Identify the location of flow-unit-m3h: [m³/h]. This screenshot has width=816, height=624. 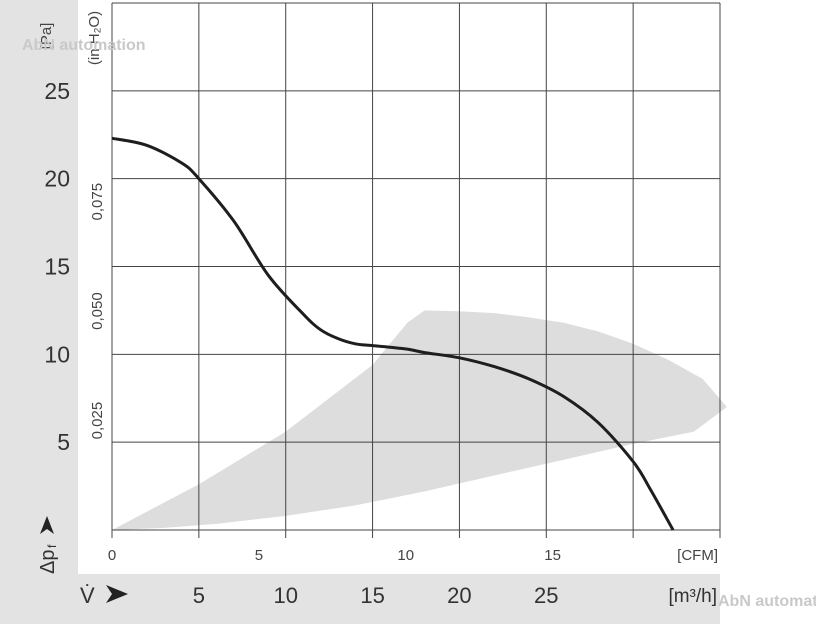
(692, 596).